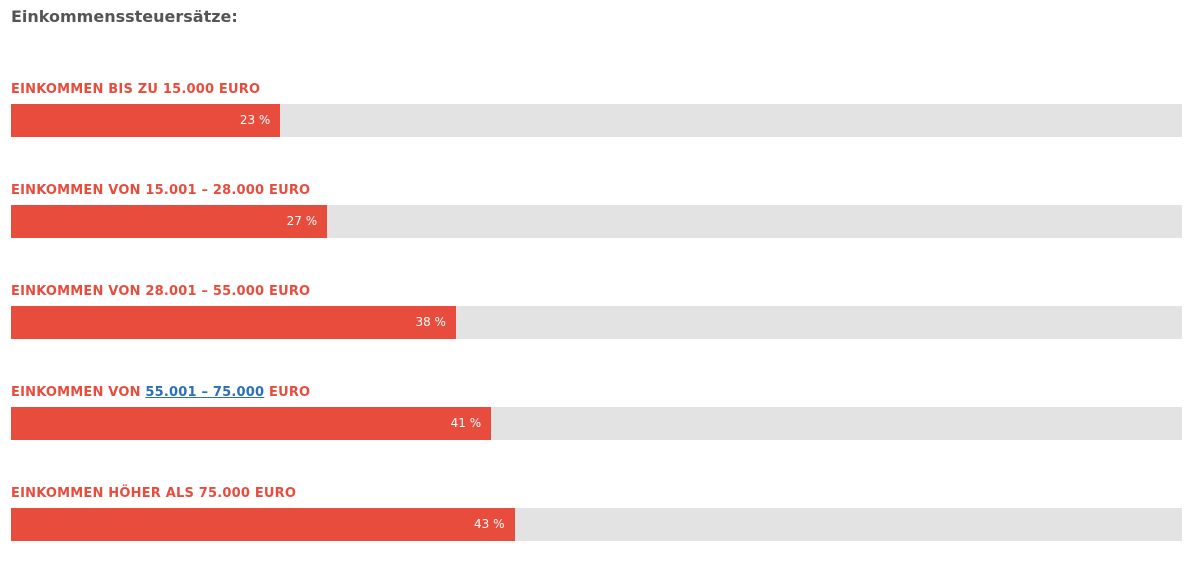 The image size is (1200, 569). I want to click on bar: 41 %, so click(251, 423).